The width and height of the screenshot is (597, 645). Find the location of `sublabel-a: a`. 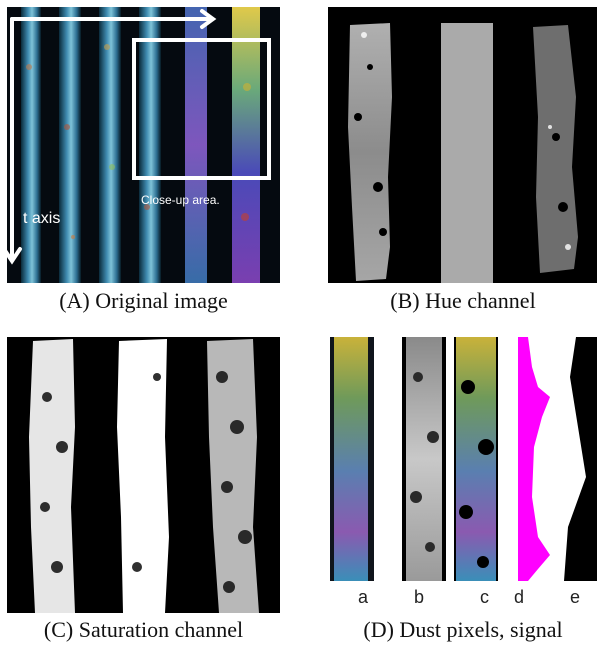

sublabel-a: a is located at coordinates (363, 597).